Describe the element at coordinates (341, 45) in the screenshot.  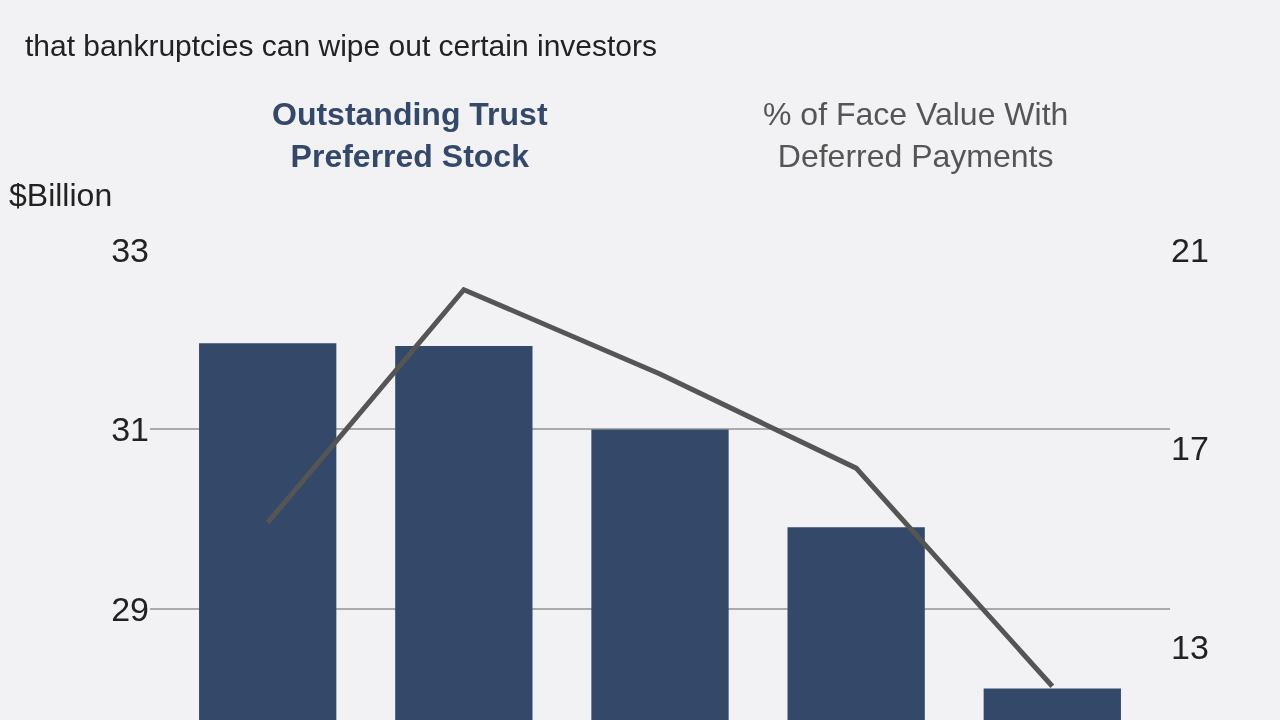
I see `chart-subtitle: that bankruptcies can wipe out certain investors` at that location.